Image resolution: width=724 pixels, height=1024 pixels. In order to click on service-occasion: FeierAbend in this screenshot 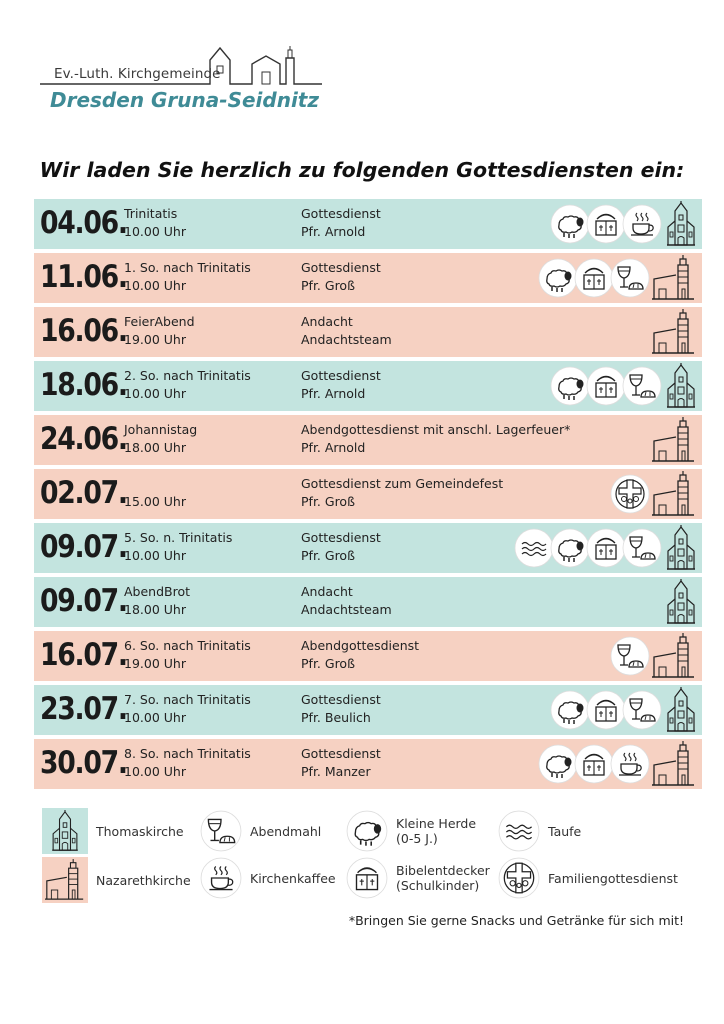, I will do `click(159, 321)`.